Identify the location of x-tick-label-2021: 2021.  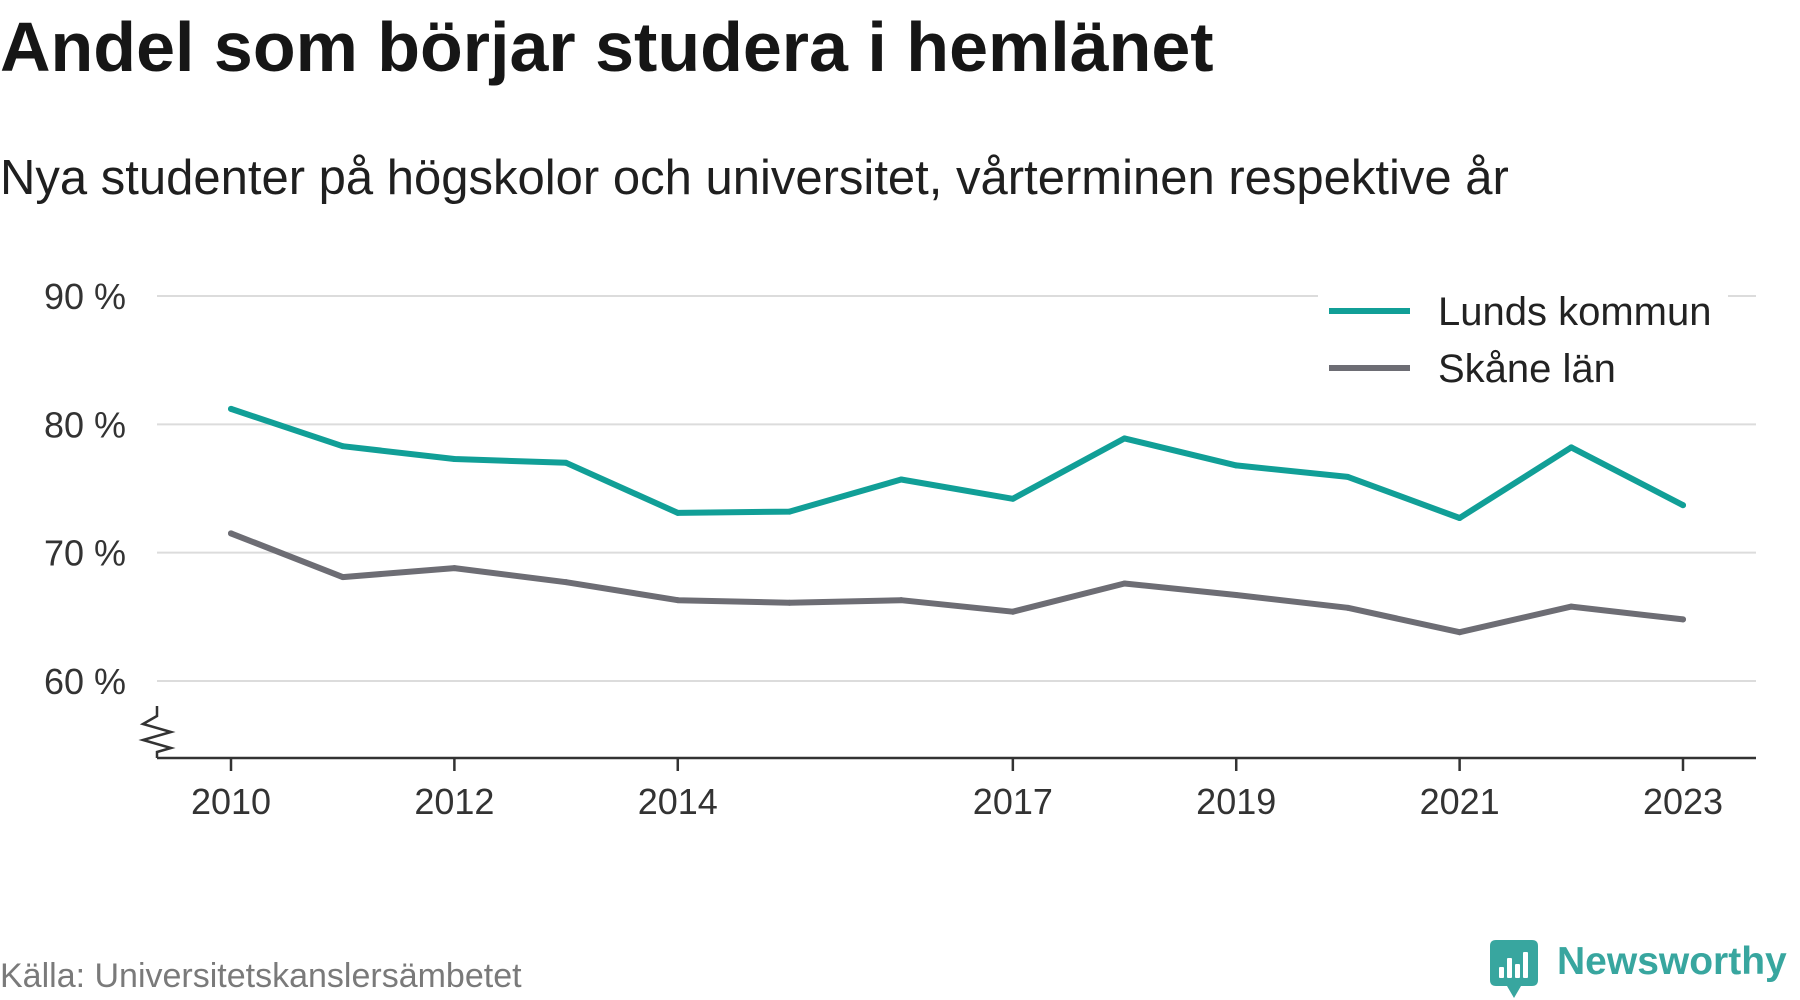
(1460, 801).